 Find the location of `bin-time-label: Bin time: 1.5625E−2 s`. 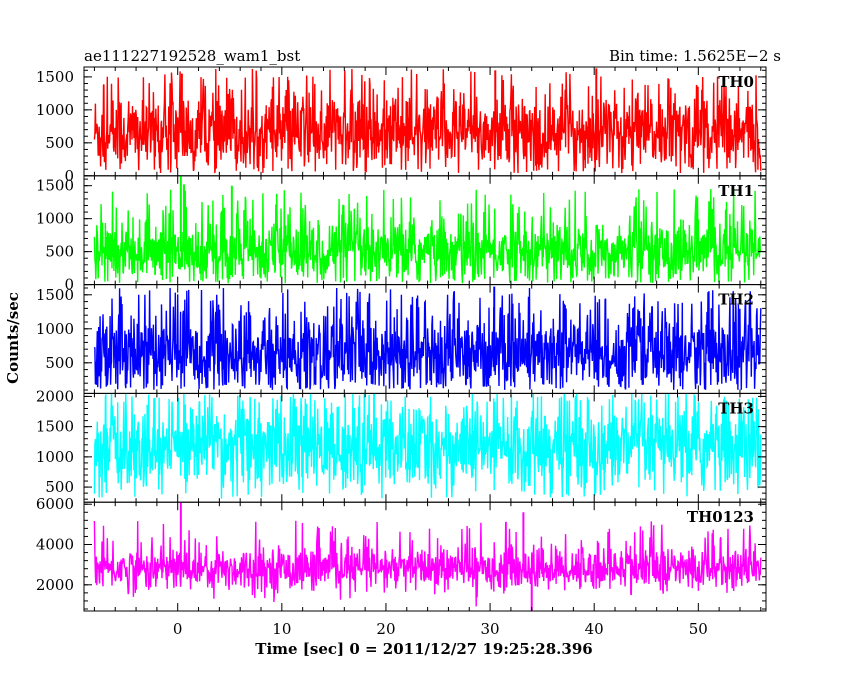

bin-time-label: Bin time: 1.5625E−2 s is located at coordinates (695, 56).